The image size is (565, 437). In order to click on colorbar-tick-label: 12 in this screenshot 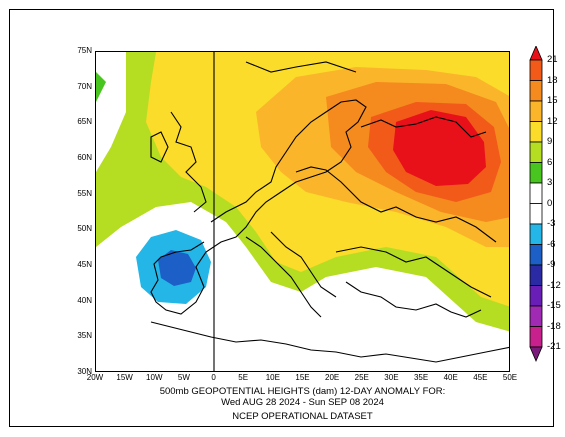, I will do `click(552, 121)`.